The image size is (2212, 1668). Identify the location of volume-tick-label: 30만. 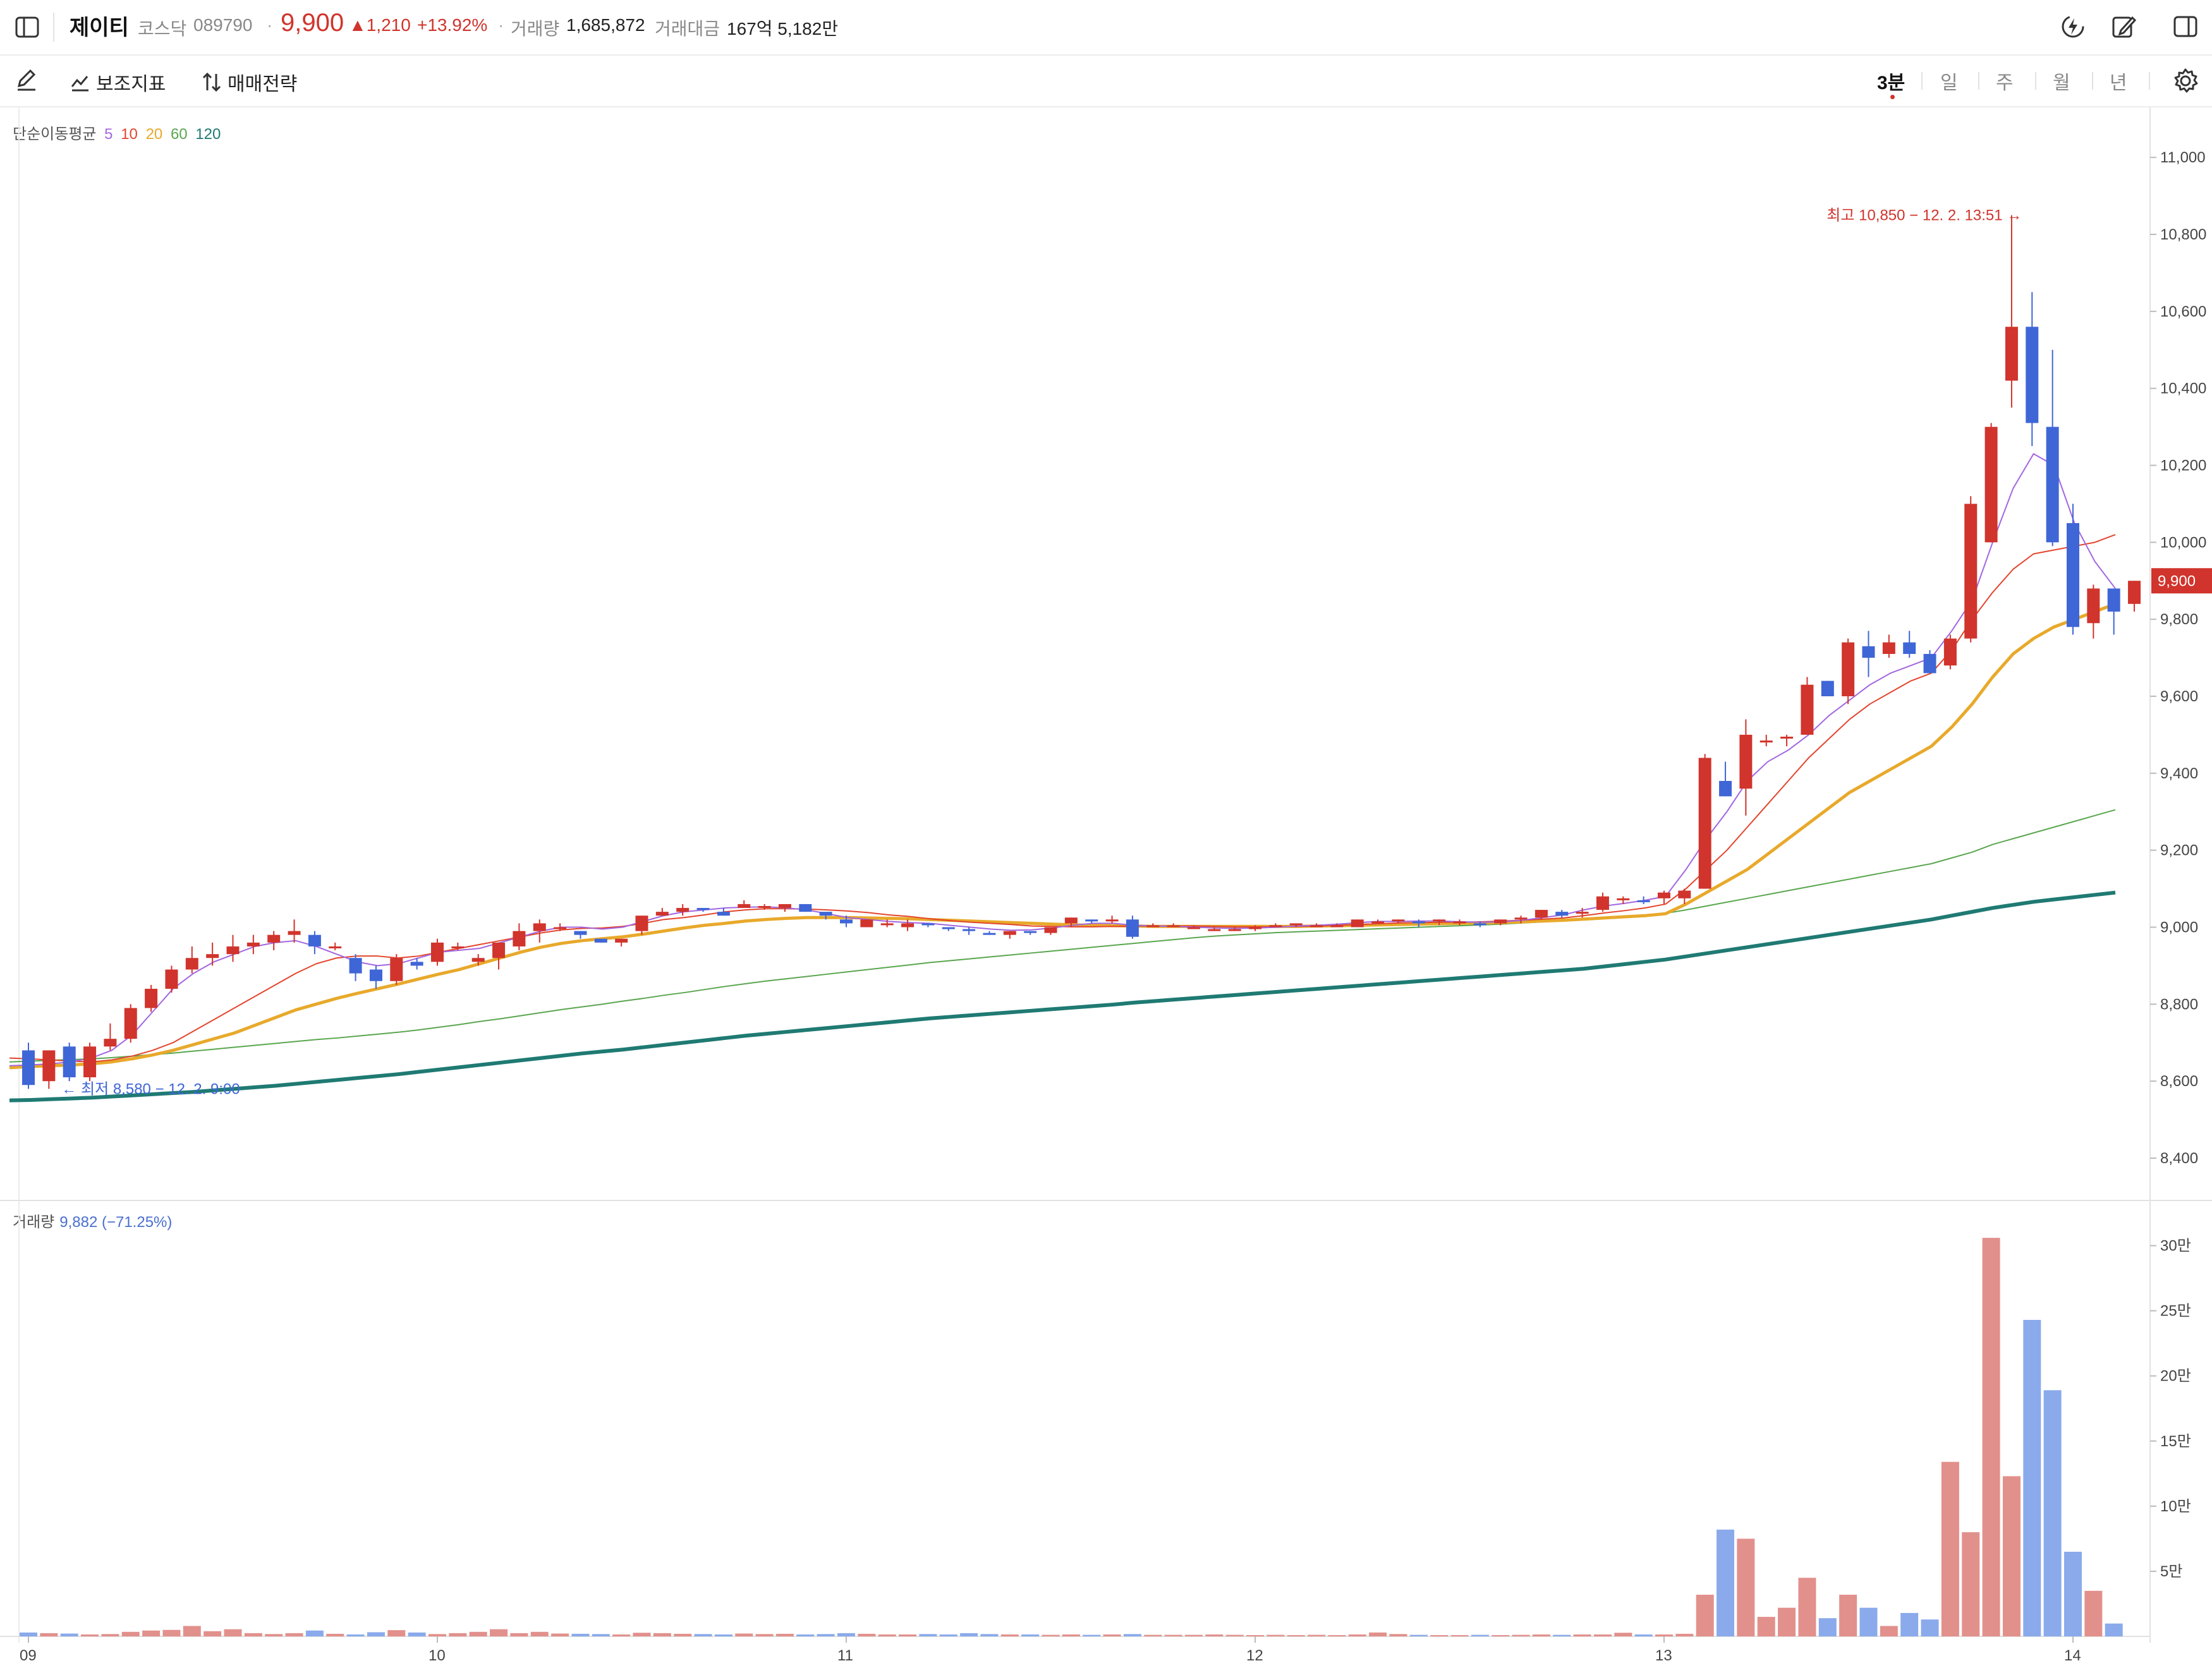
(2175, 1246).